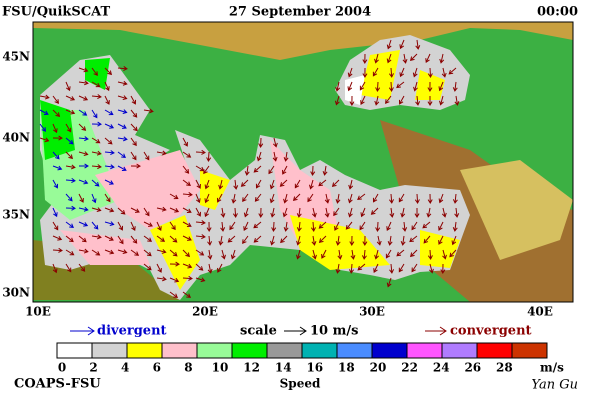 The height and width of the screenshot is (400, 600). Describe the element at coordinates (334, 331) in the screenshot. I see `legend-scale-value: 10 m/s` at that location.